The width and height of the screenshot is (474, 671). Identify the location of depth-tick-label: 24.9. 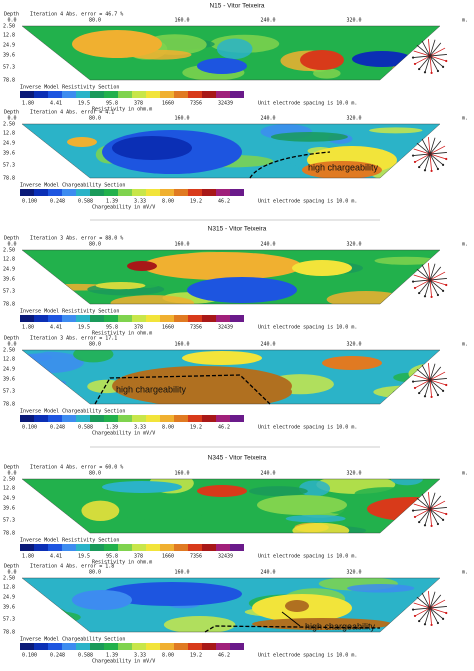
(9, 270).